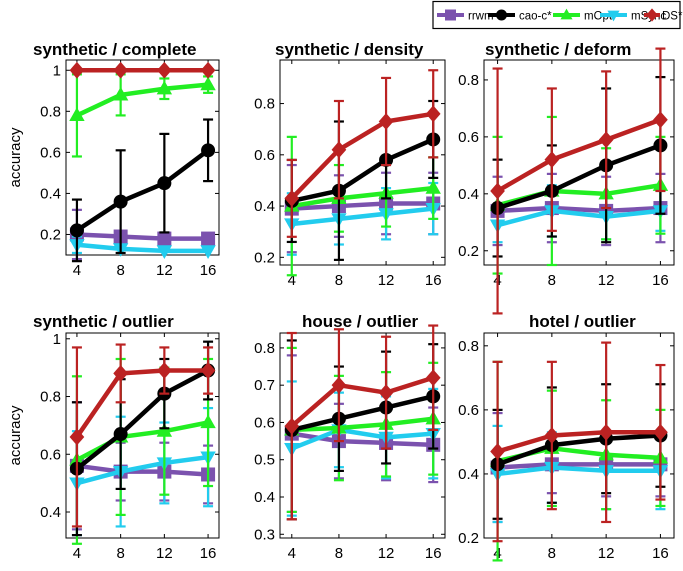  I want to click on legend-item-rrwm: rrwm, so click(465, 16).